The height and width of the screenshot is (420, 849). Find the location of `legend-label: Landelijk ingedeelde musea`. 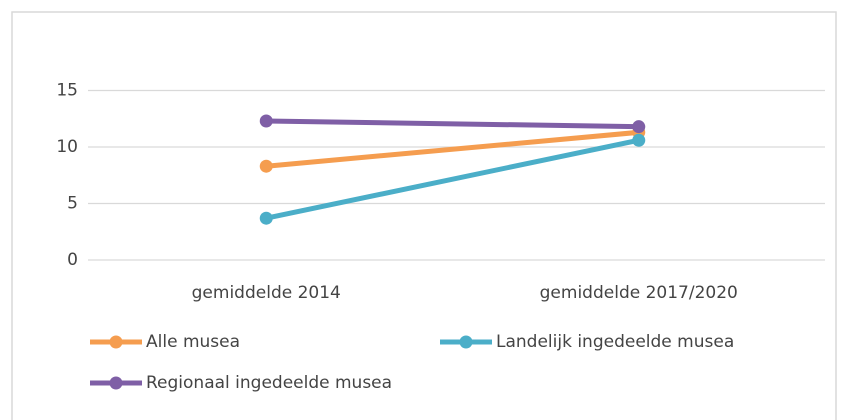

legend-label: Landelijk ingedeelde musea is located at coordinates (615, 342).